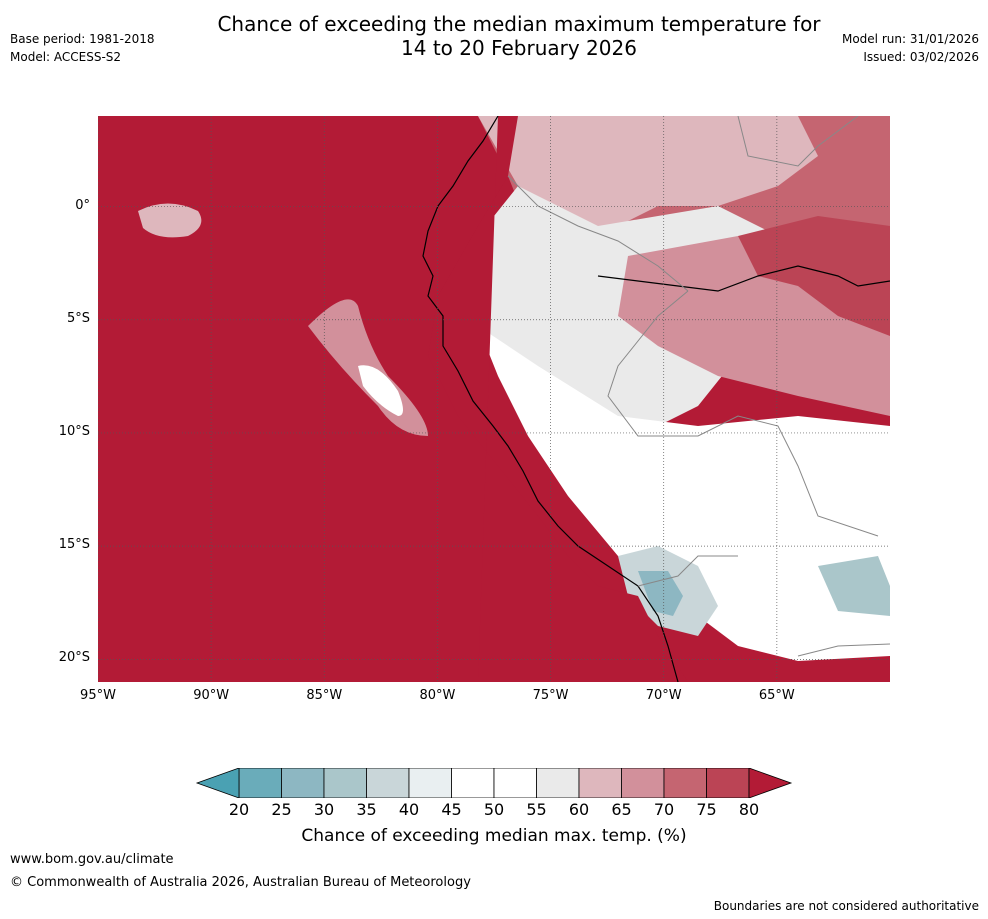  What do you see at coordinates (170, 220) in the screenshot?
I see `galapagos-anomaly` at bounding box center [170, 220].